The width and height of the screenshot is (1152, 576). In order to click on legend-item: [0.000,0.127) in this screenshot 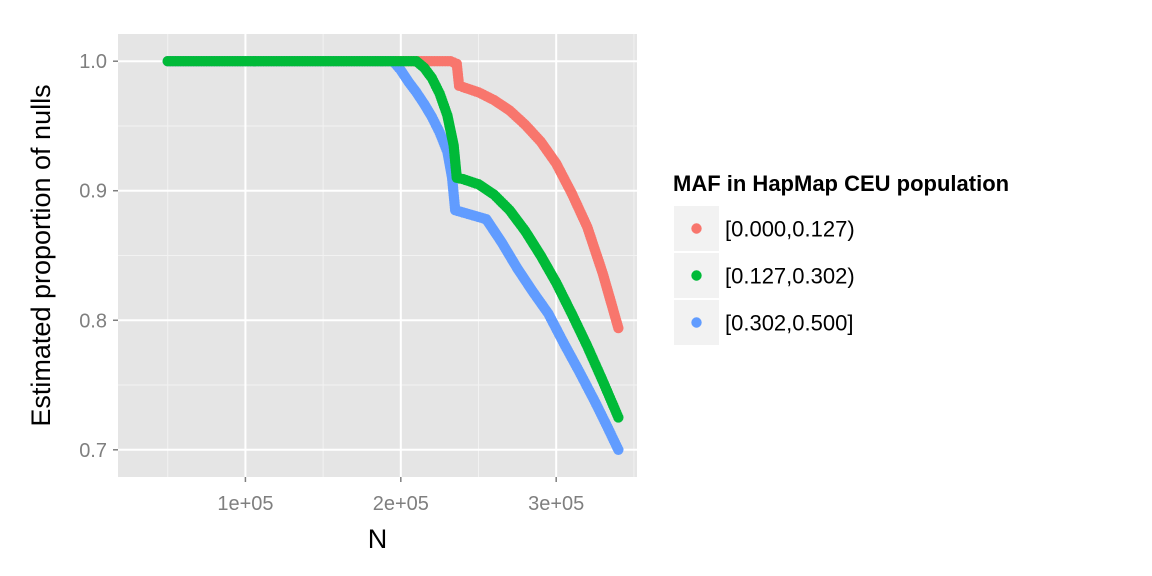, I will do `click(764, 228)`.